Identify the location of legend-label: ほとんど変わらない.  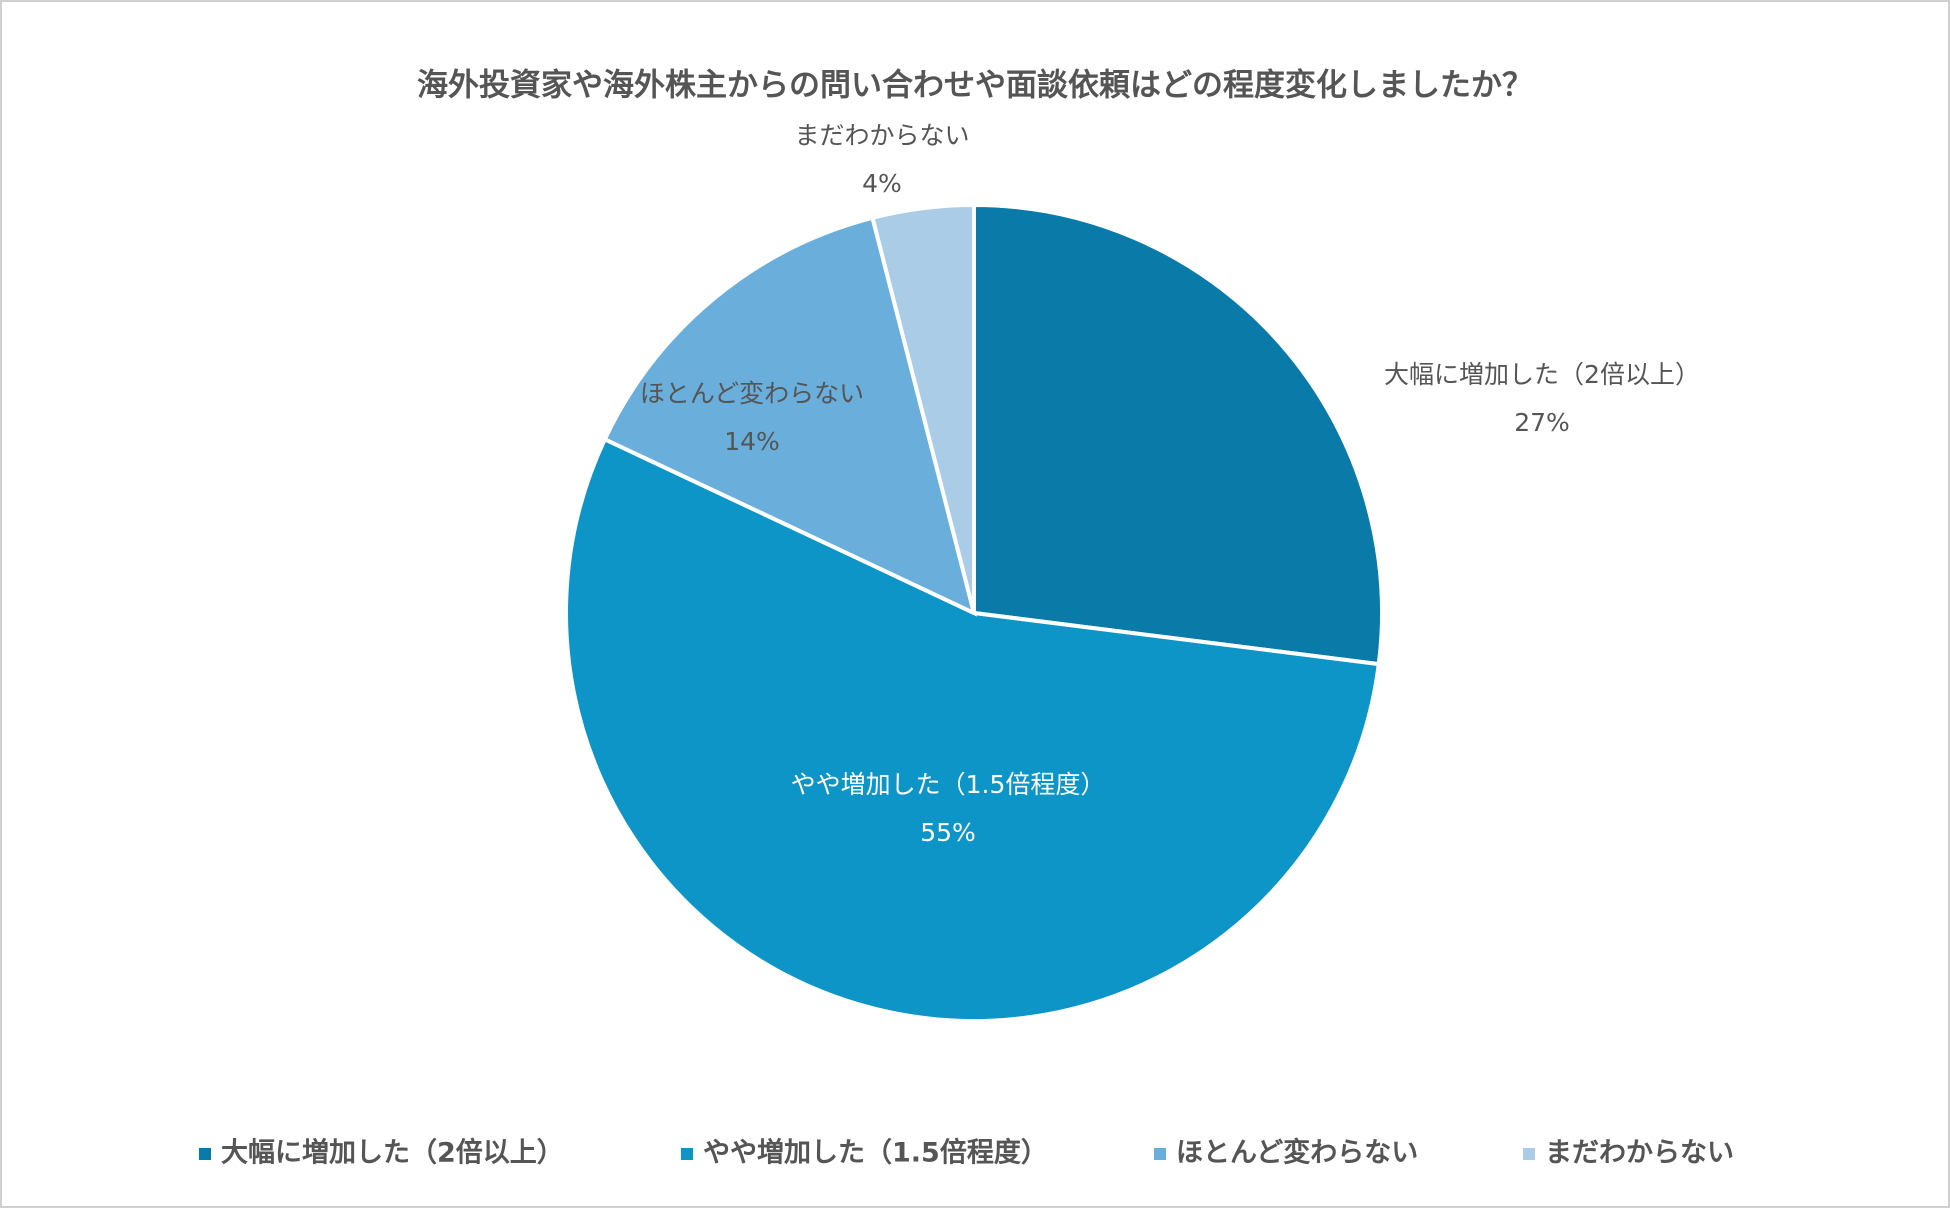
(1297, 1153).